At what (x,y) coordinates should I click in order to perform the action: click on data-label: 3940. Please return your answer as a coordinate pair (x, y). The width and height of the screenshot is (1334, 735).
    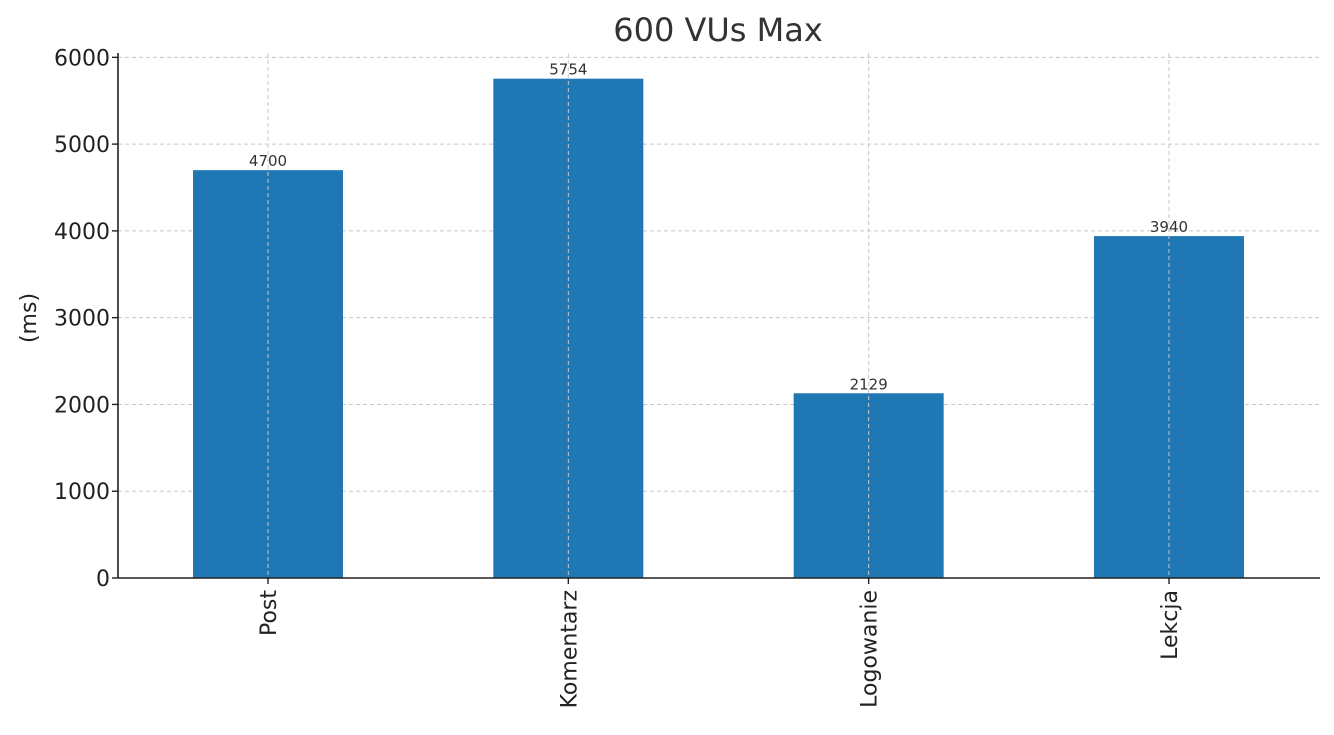
    Looking at the image, I should click on (1169, 227).